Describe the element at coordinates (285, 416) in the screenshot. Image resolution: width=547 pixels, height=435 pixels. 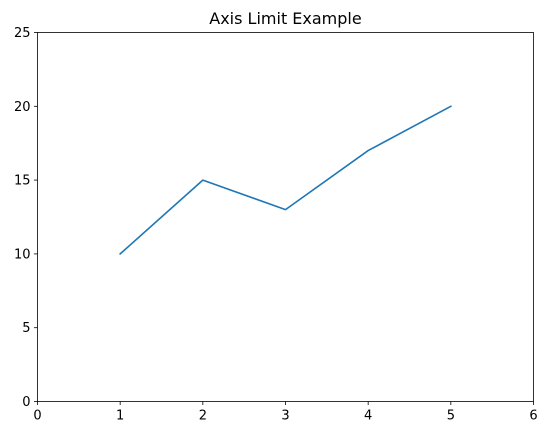
I see `x-tick-label: 3` at that location.